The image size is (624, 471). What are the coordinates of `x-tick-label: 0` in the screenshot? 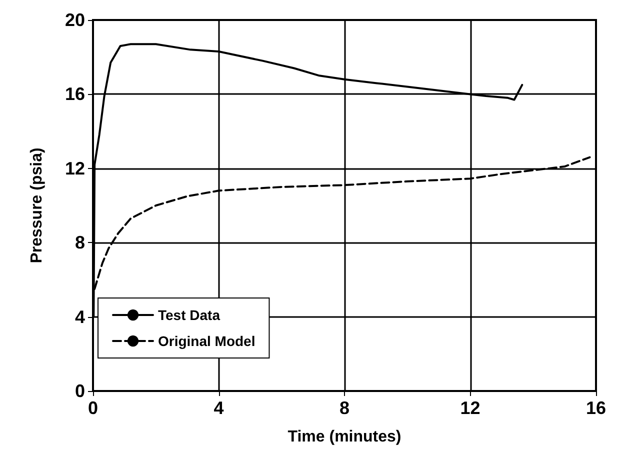 It's located at (93, 408).